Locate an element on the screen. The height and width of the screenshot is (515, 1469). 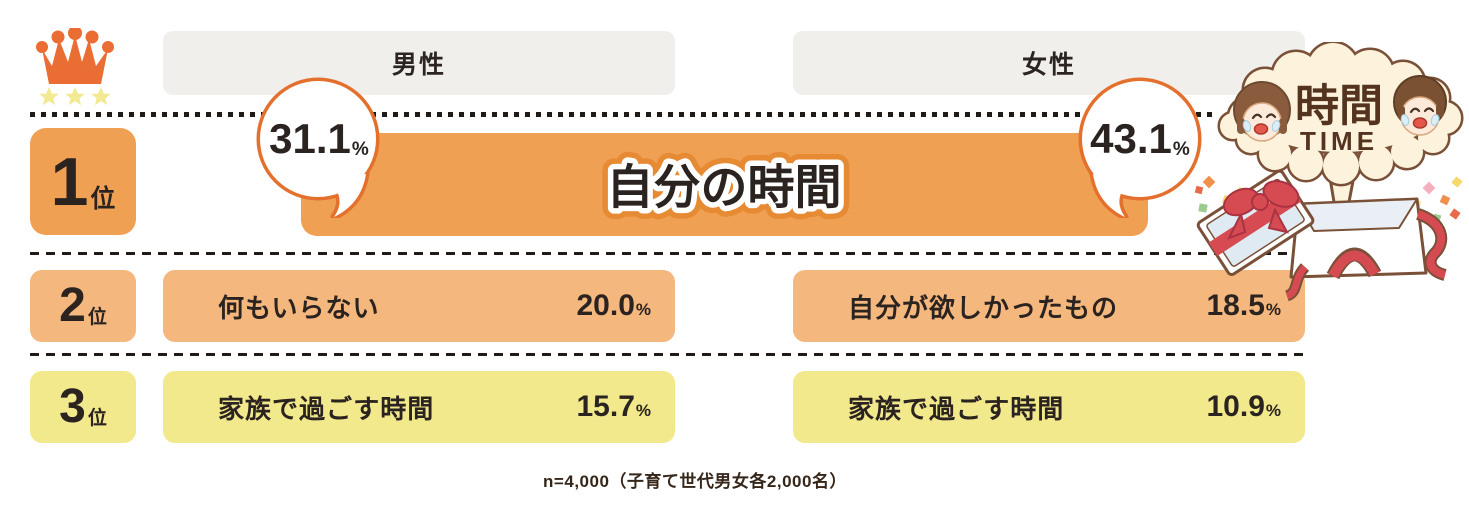
sample-size-note: n=4,000（子育て世代男女各2,000名） is located at coordinates (695, 481).